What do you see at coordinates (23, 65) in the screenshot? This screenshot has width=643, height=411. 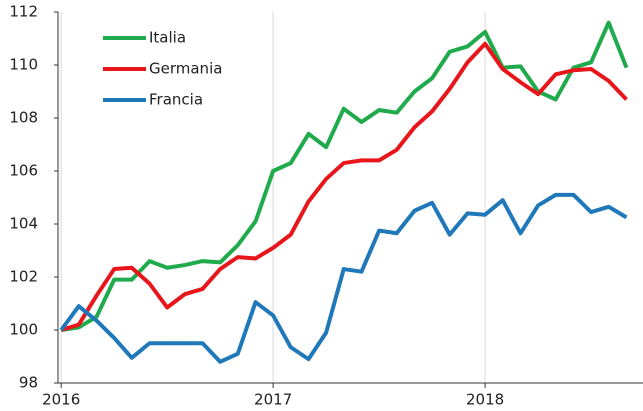 I see `y-tick-label: 110` at bounding box center [23, 65].